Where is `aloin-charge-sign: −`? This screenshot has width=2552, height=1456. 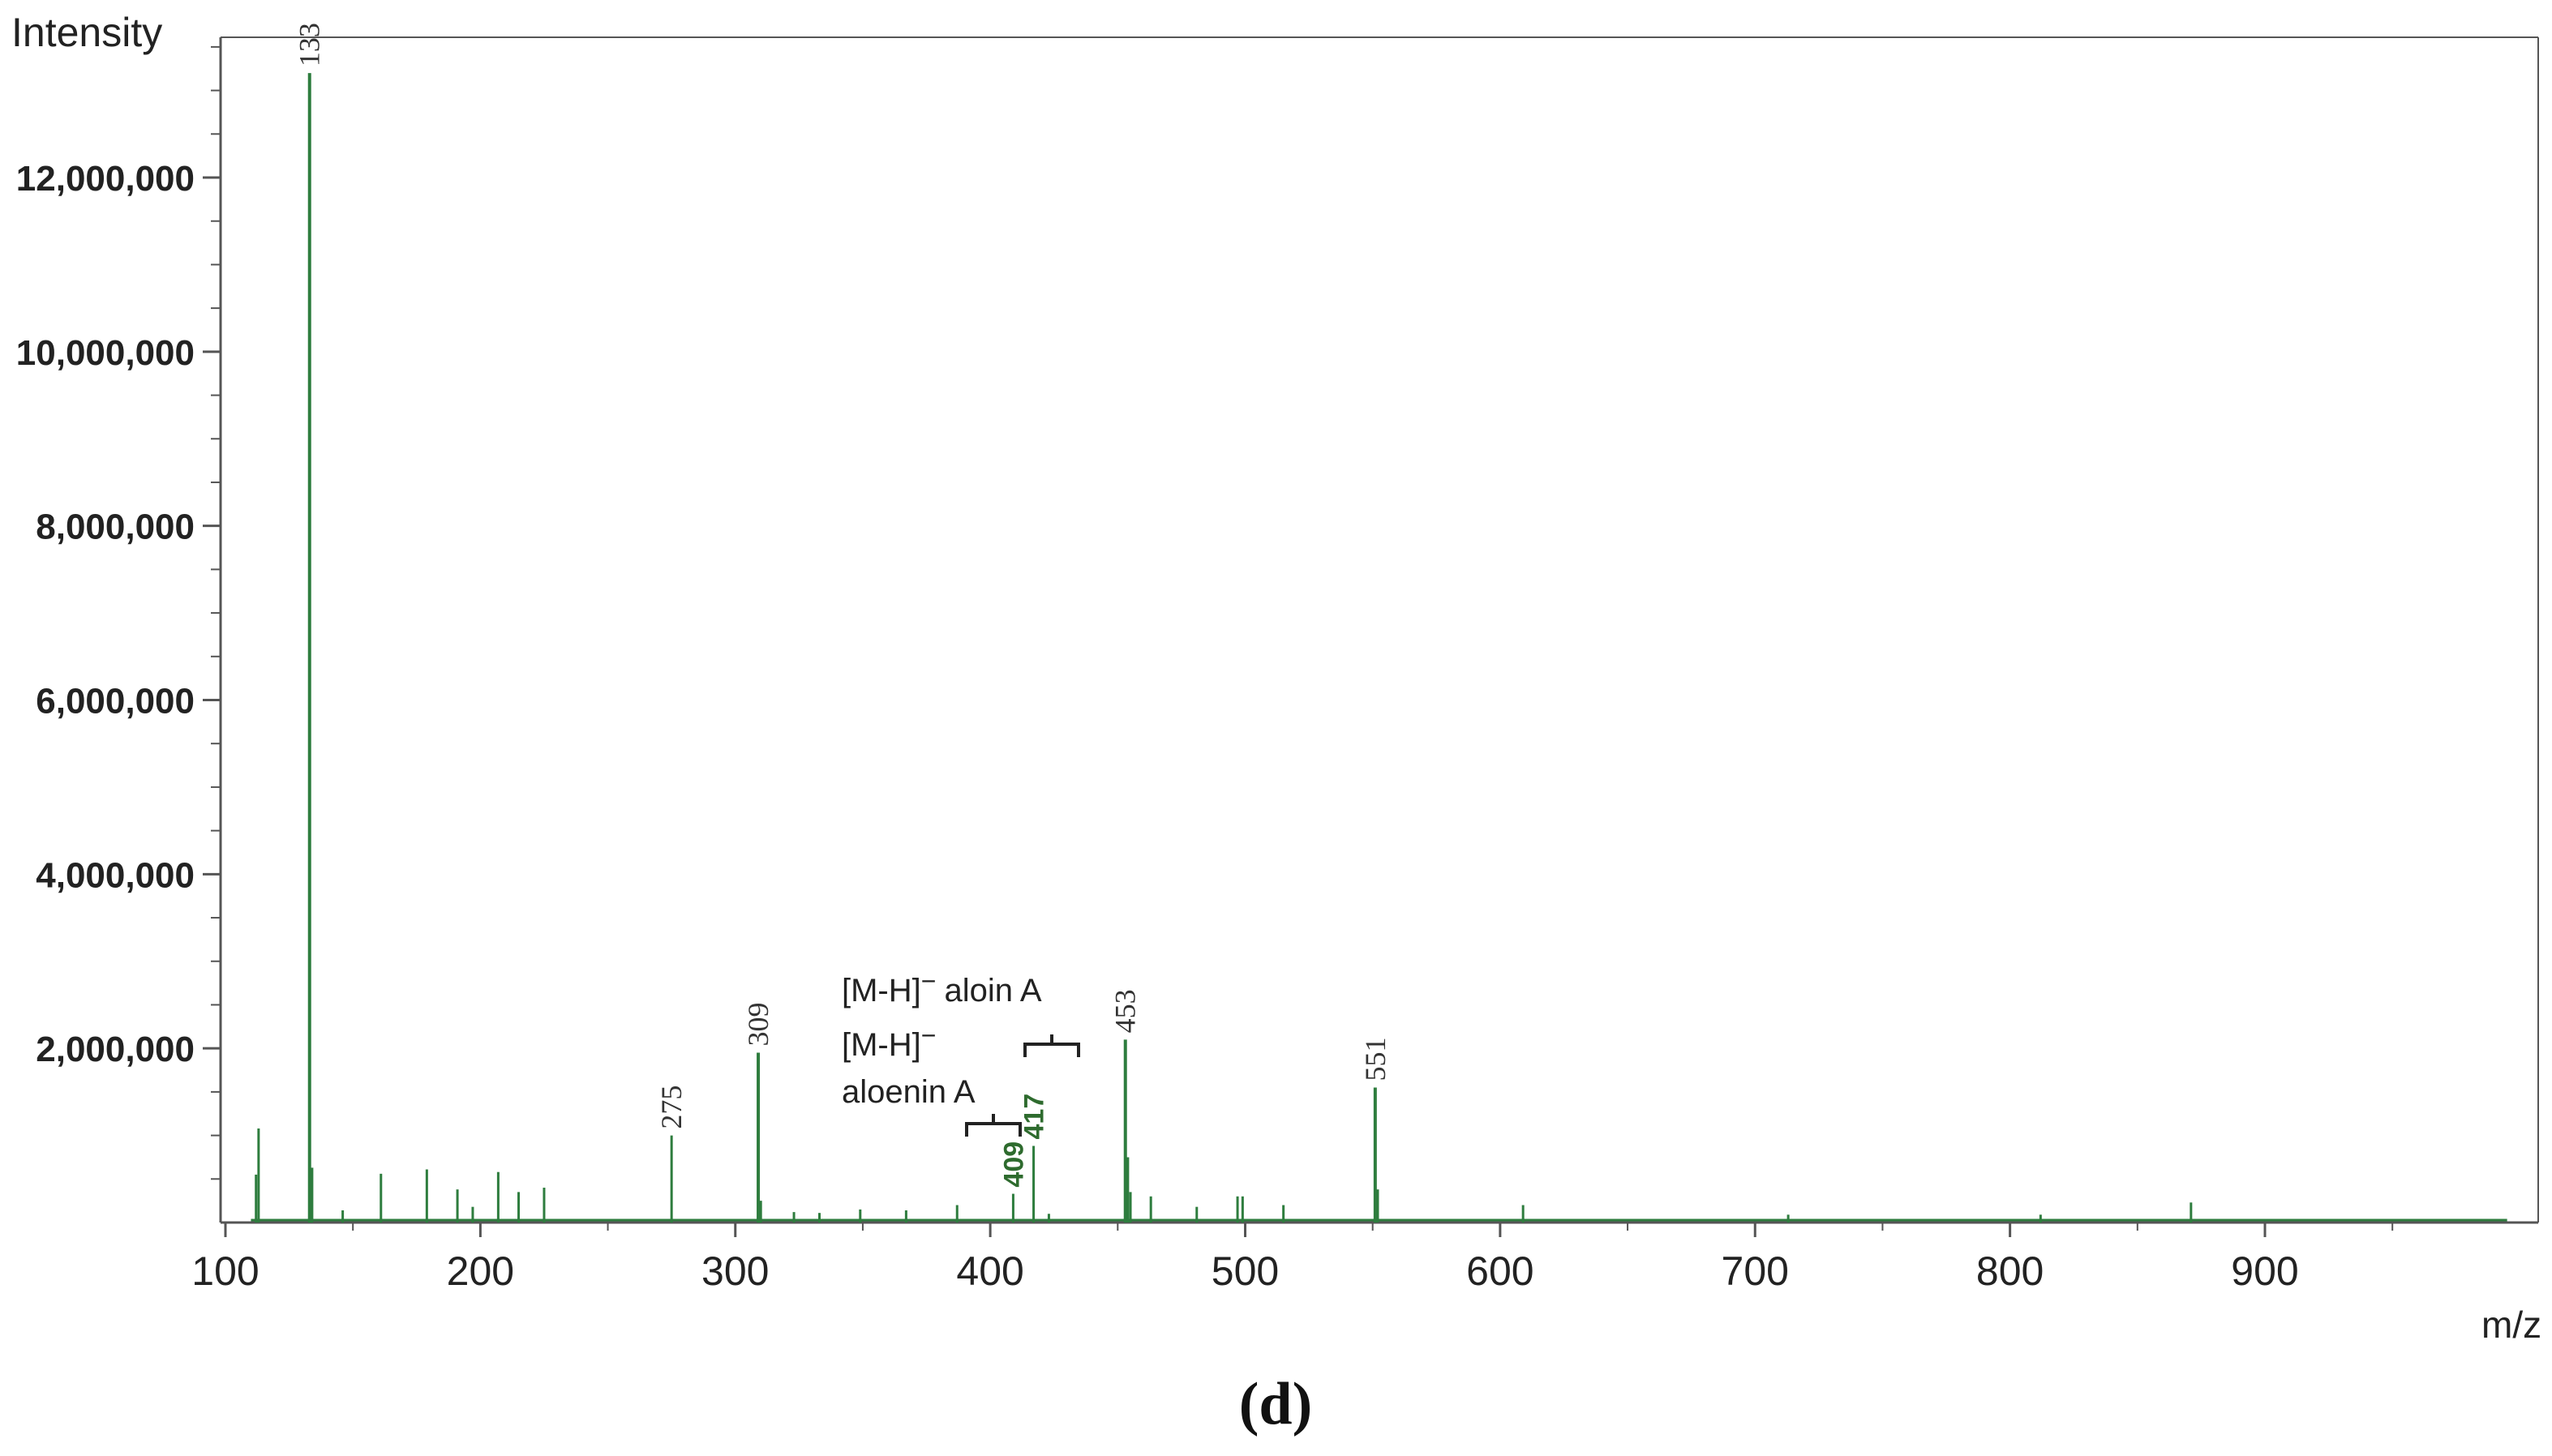
aloin-charge-sign: − is located at coordinates (929, 981).